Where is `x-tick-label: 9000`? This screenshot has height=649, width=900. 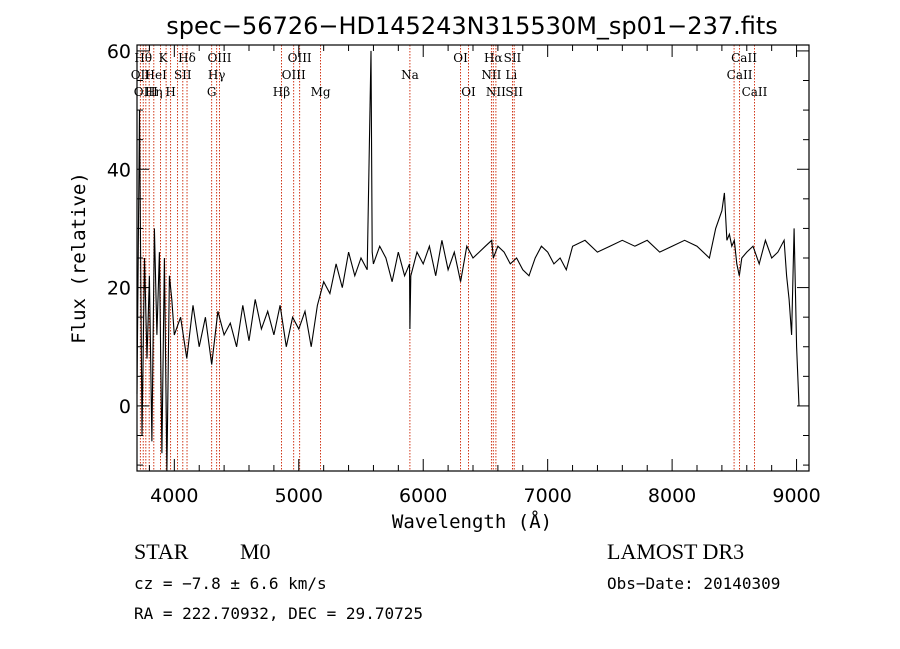 x-tick-label: 9000 is located at coordinates (796, 496).